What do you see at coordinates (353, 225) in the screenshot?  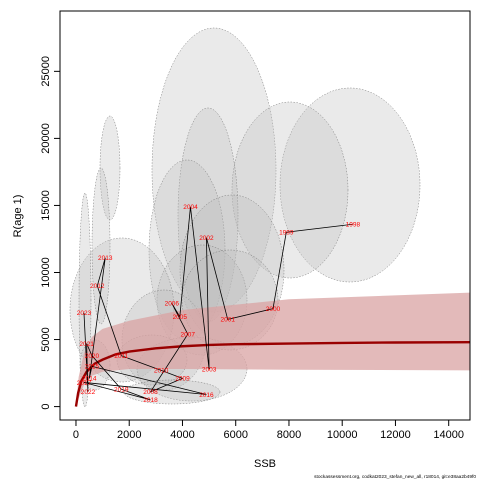 I see `year-label-1998: 1998` at bounding box center [353, 225].